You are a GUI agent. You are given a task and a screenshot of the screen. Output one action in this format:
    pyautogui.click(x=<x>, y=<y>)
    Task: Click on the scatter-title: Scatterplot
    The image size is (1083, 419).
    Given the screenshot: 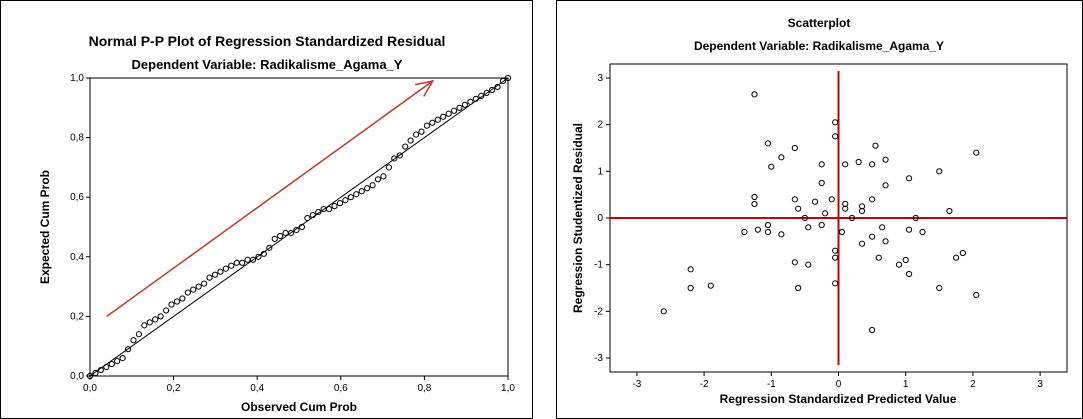 What is the action you would take?
    pyautogui.click(x=819, y=23)
    